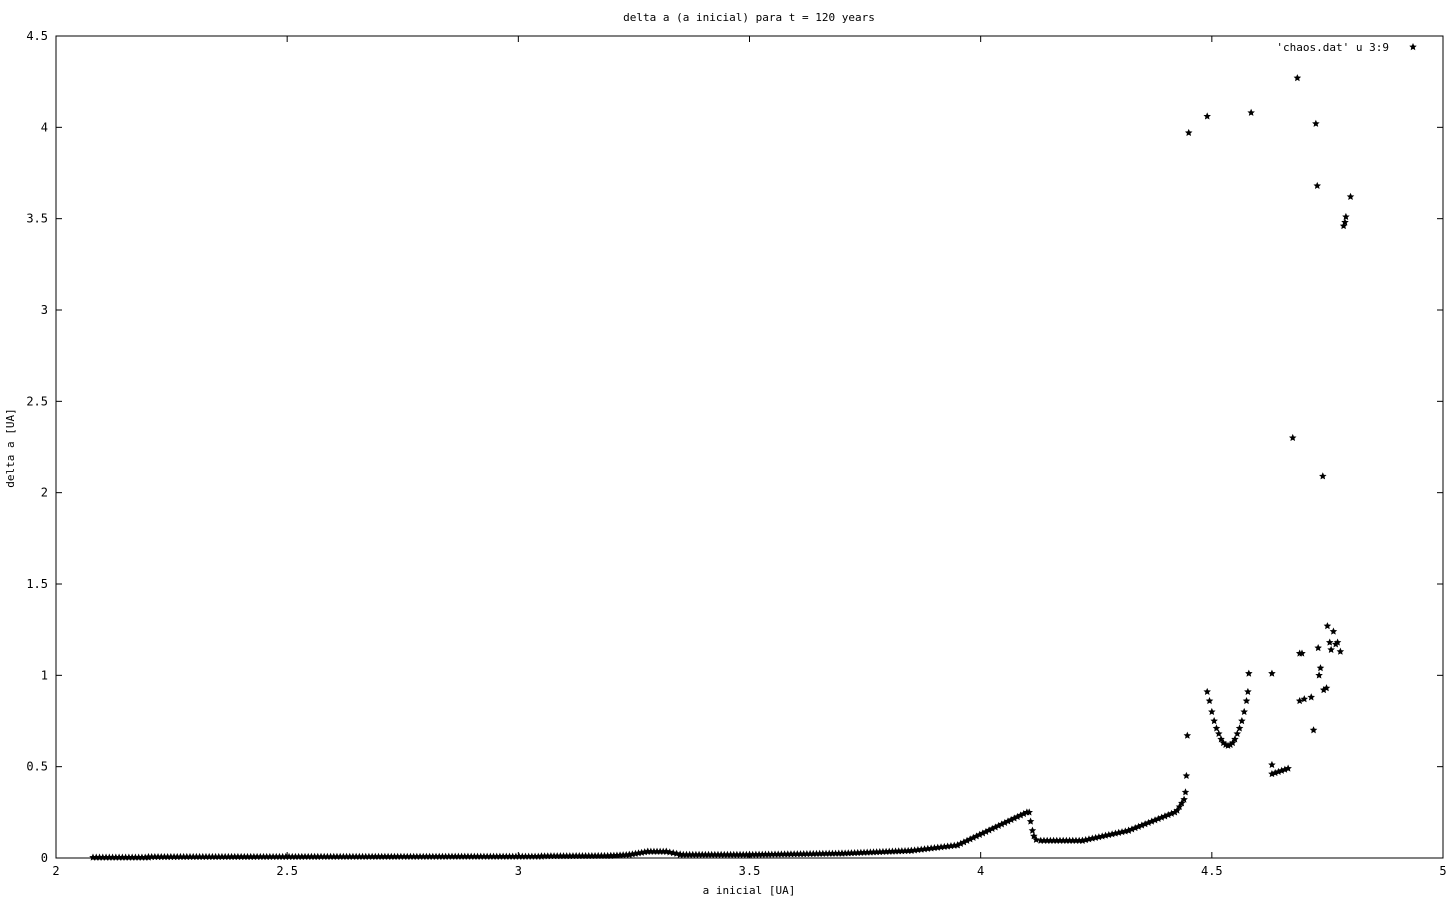 Image resolution: width=1453 pixels, height=903 pixels. What do you see at coordinates (1442, 871) in the screenshot?
I see `x-tick-label: 5` at bounding box center [1442, 871].